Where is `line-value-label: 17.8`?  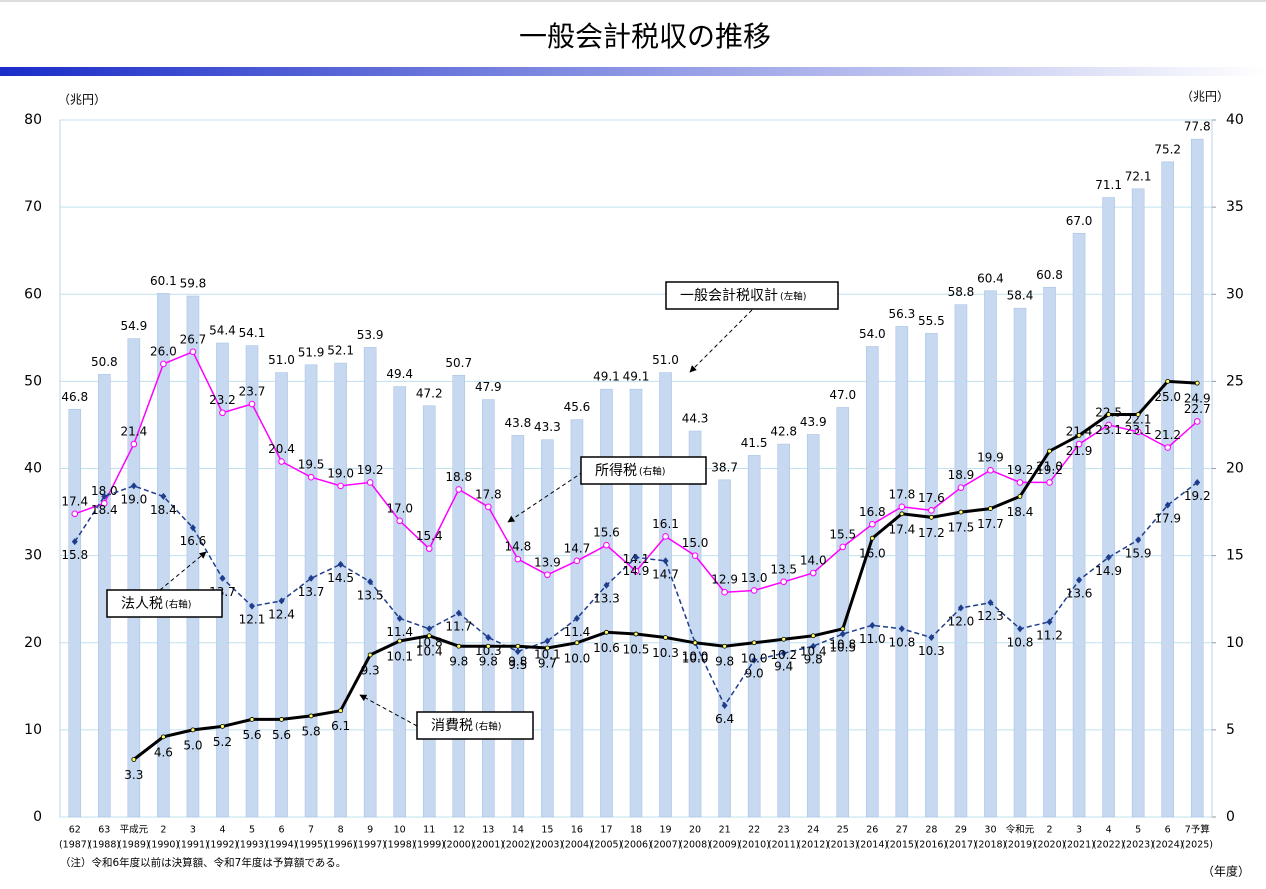
line-value-label: 17.8 is located at coordinates (901, 494).